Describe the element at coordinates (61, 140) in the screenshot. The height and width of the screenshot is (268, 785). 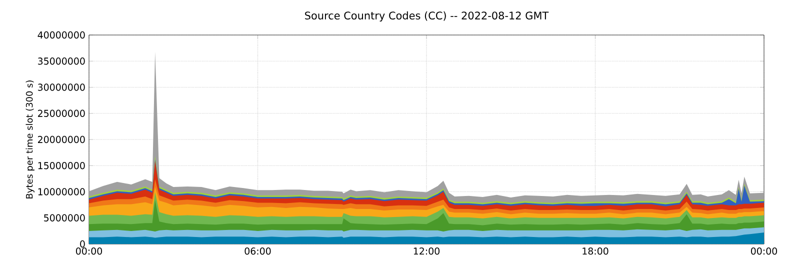
I see `y-tick-label: 20000000` at that location.